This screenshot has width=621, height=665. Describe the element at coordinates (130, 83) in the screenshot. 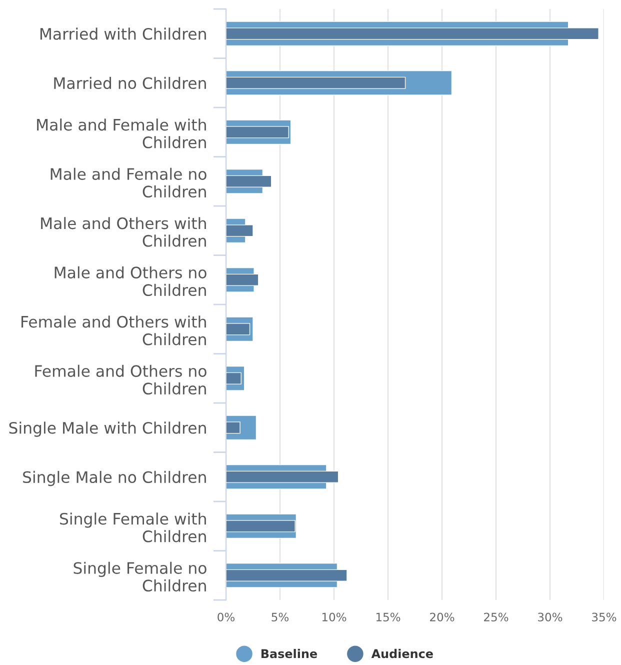

I see `y-tick-label: Married no Children` at that location.